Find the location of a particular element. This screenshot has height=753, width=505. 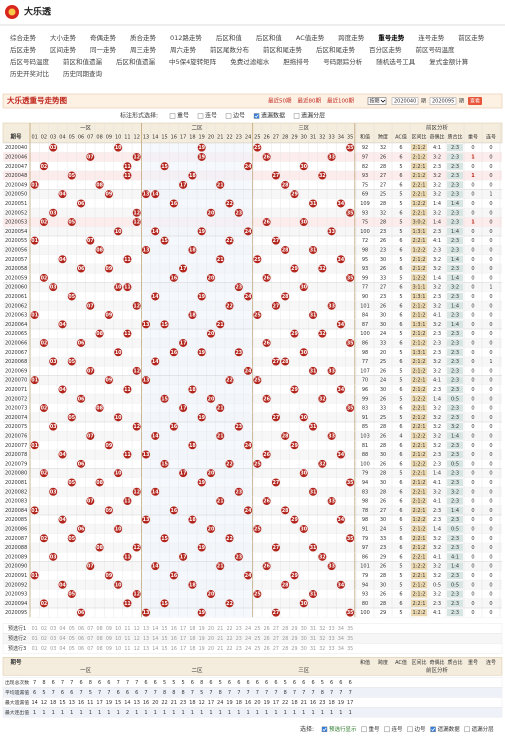

nav-link: 后区和值遗漏 is located at coordinates (136, 61).